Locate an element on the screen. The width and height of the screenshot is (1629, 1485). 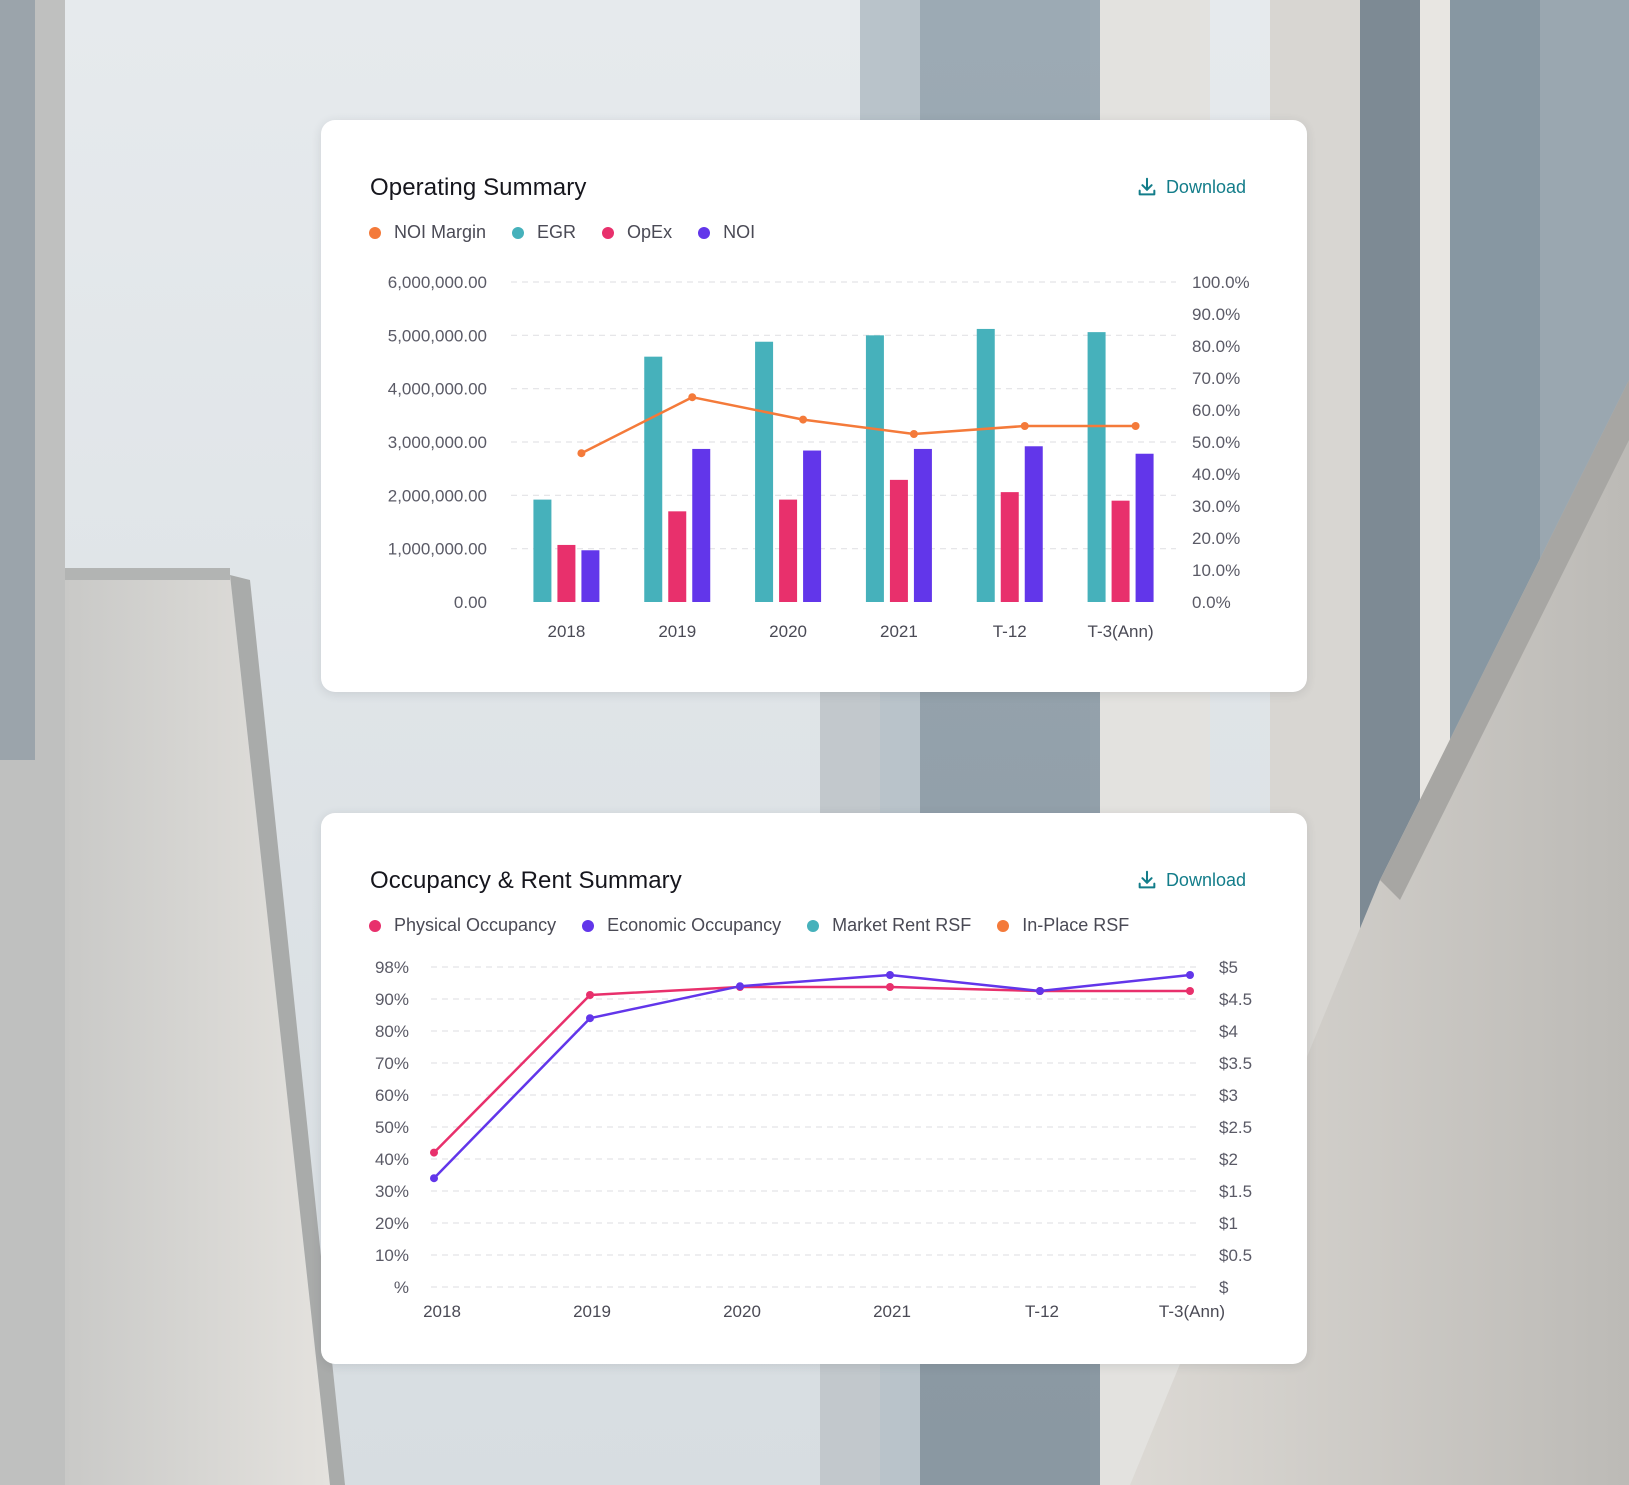
x-tick-label: T-12 is located at coordinates (1042, 1311).